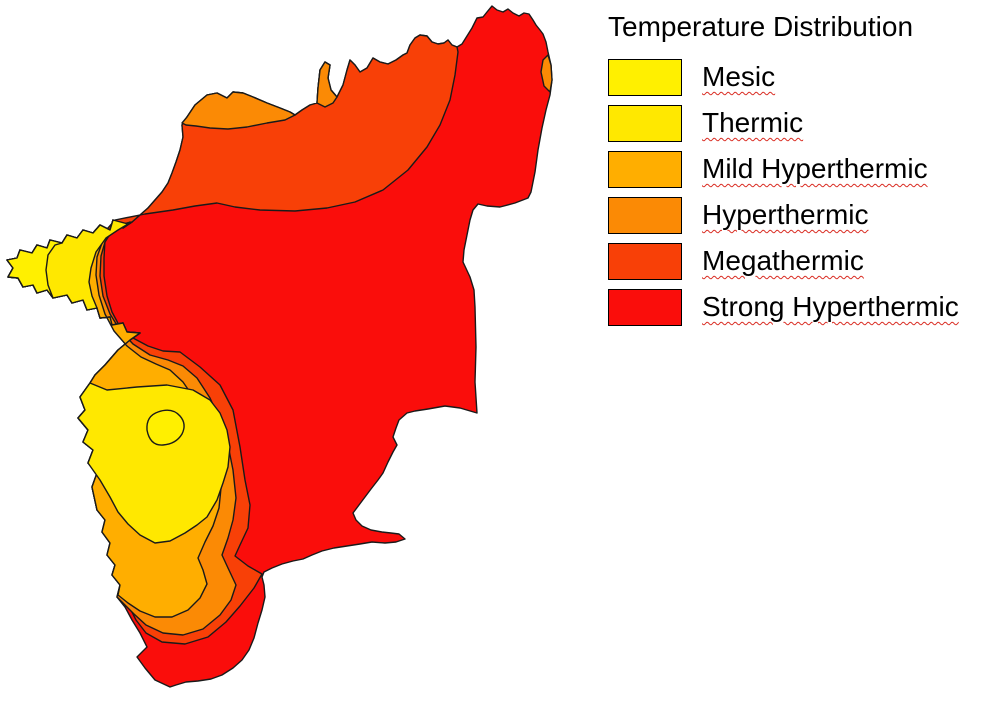 Image resolution: width=1002 pixels, height=705 pixels. I want to click on legend-swatch-strong_hyperthermic, so click(645, 307).